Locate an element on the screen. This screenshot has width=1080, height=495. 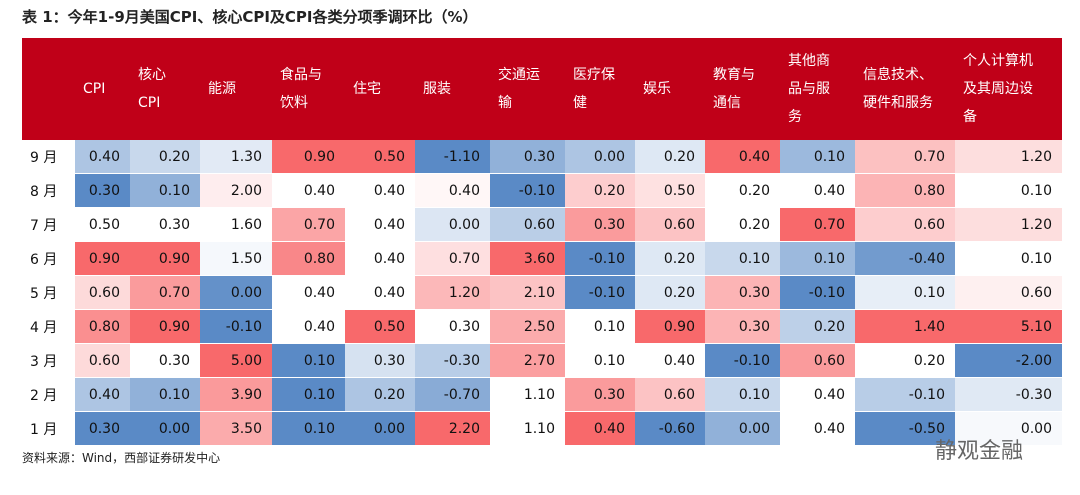
table-cell: 2.10 is located at coordinates (527, 292).